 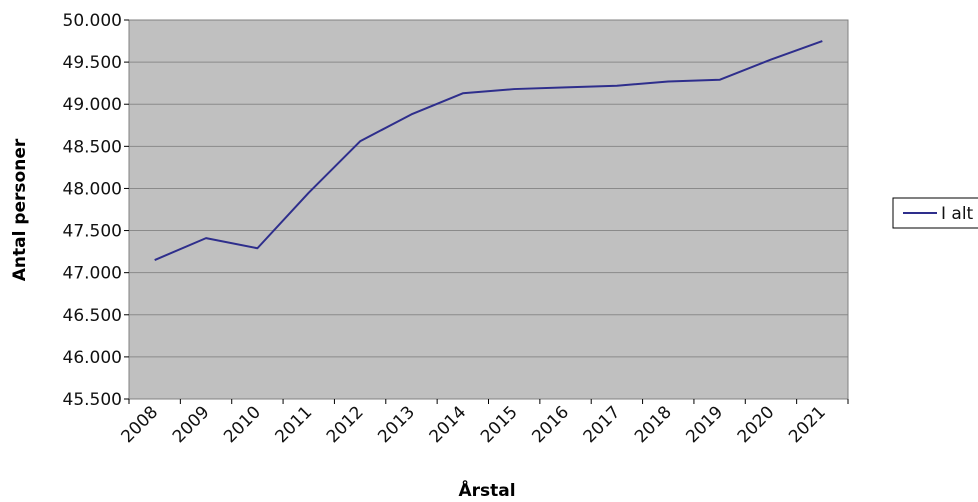 What do you see at coordinates (486, 489) in the screenshot?
I see `x-axis-title: Årstal` at bounding box center [486, 489].